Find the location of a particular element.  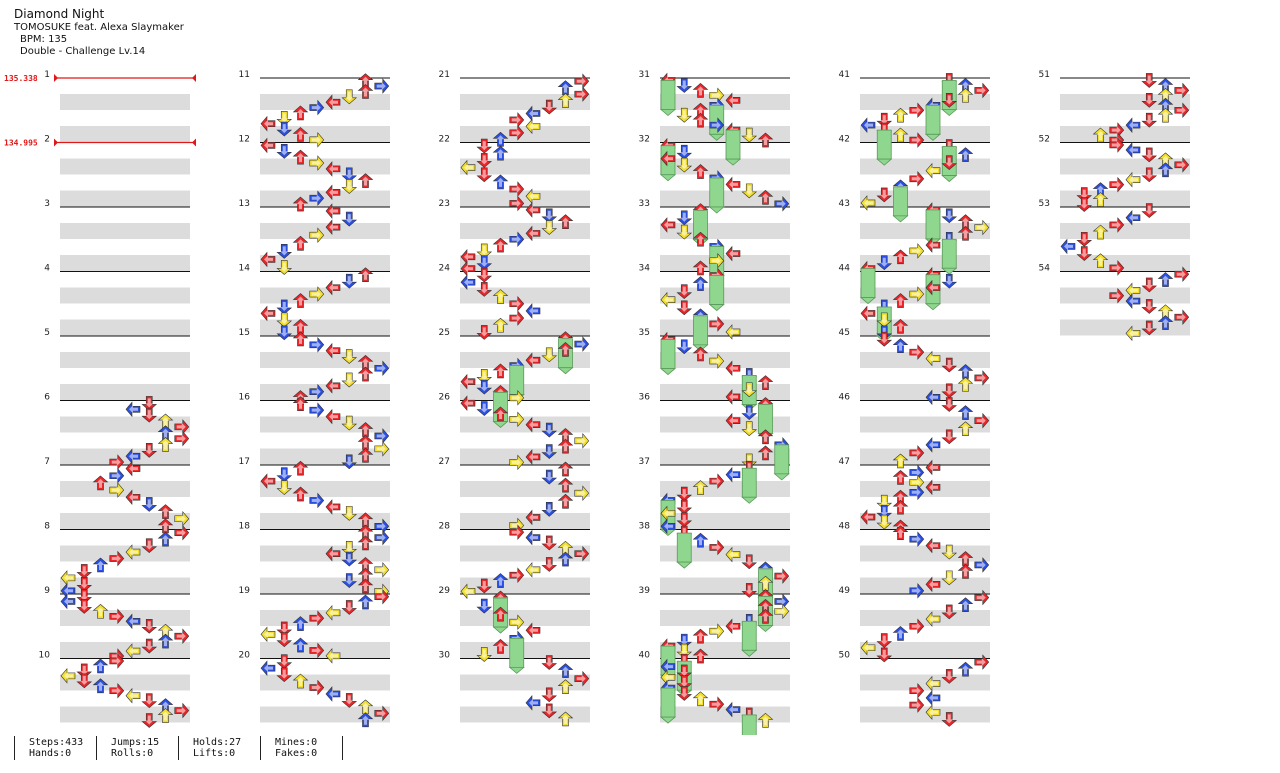

song-title: Diamond Night is located at coordinates (59, 14).